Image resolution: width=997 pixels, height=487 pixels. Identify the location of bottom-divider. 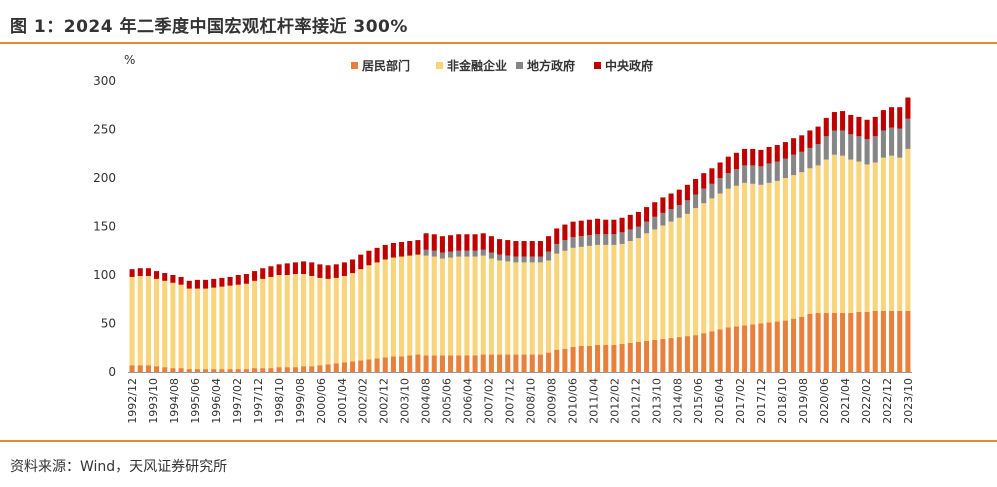
(498, 441).